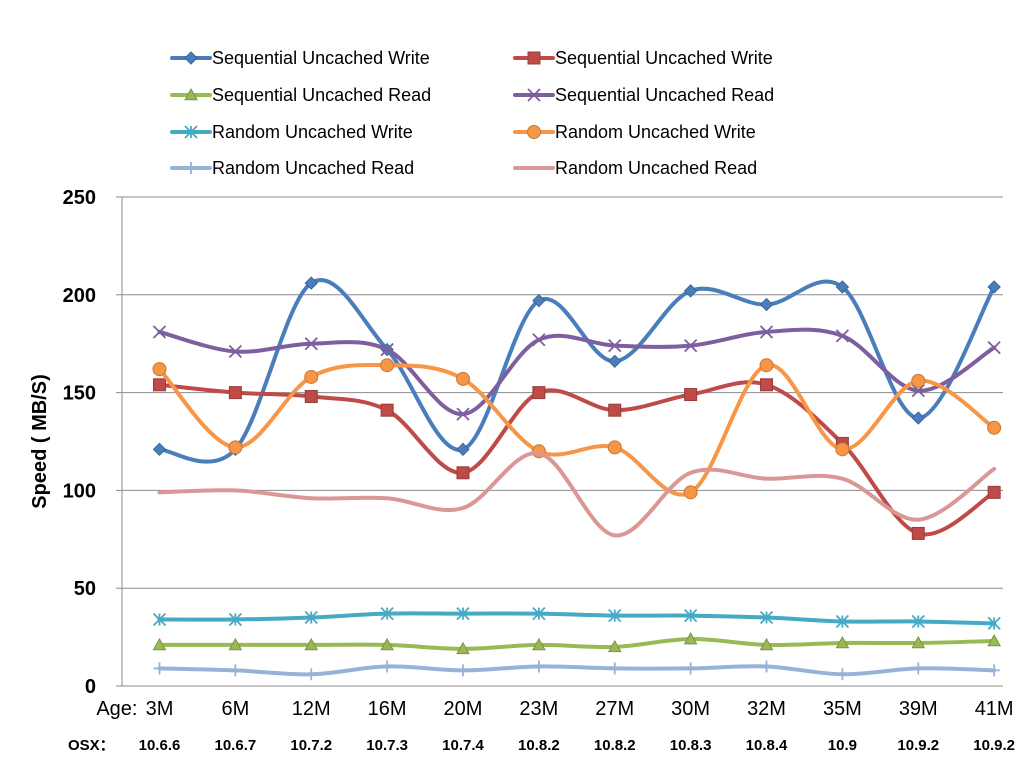  What do you see at coordinates (79, 296) in the screenshot?
I see `y-tick-label: 200` at bounding box center [79, 296].